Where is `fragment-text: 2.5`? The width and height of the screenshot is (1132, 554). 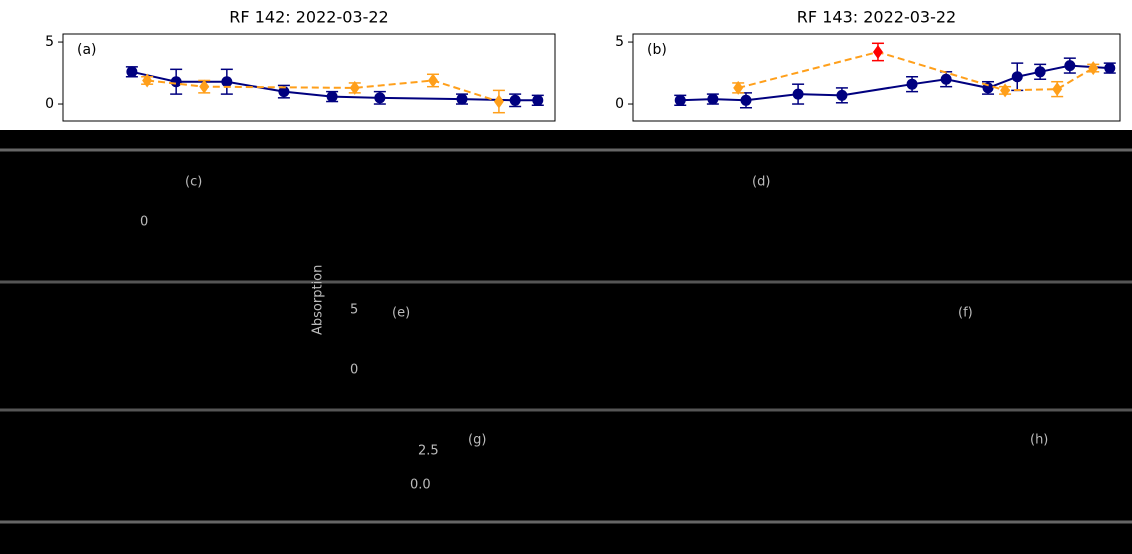 fragment-text: 2.5 is located at coordinates (428, 451).